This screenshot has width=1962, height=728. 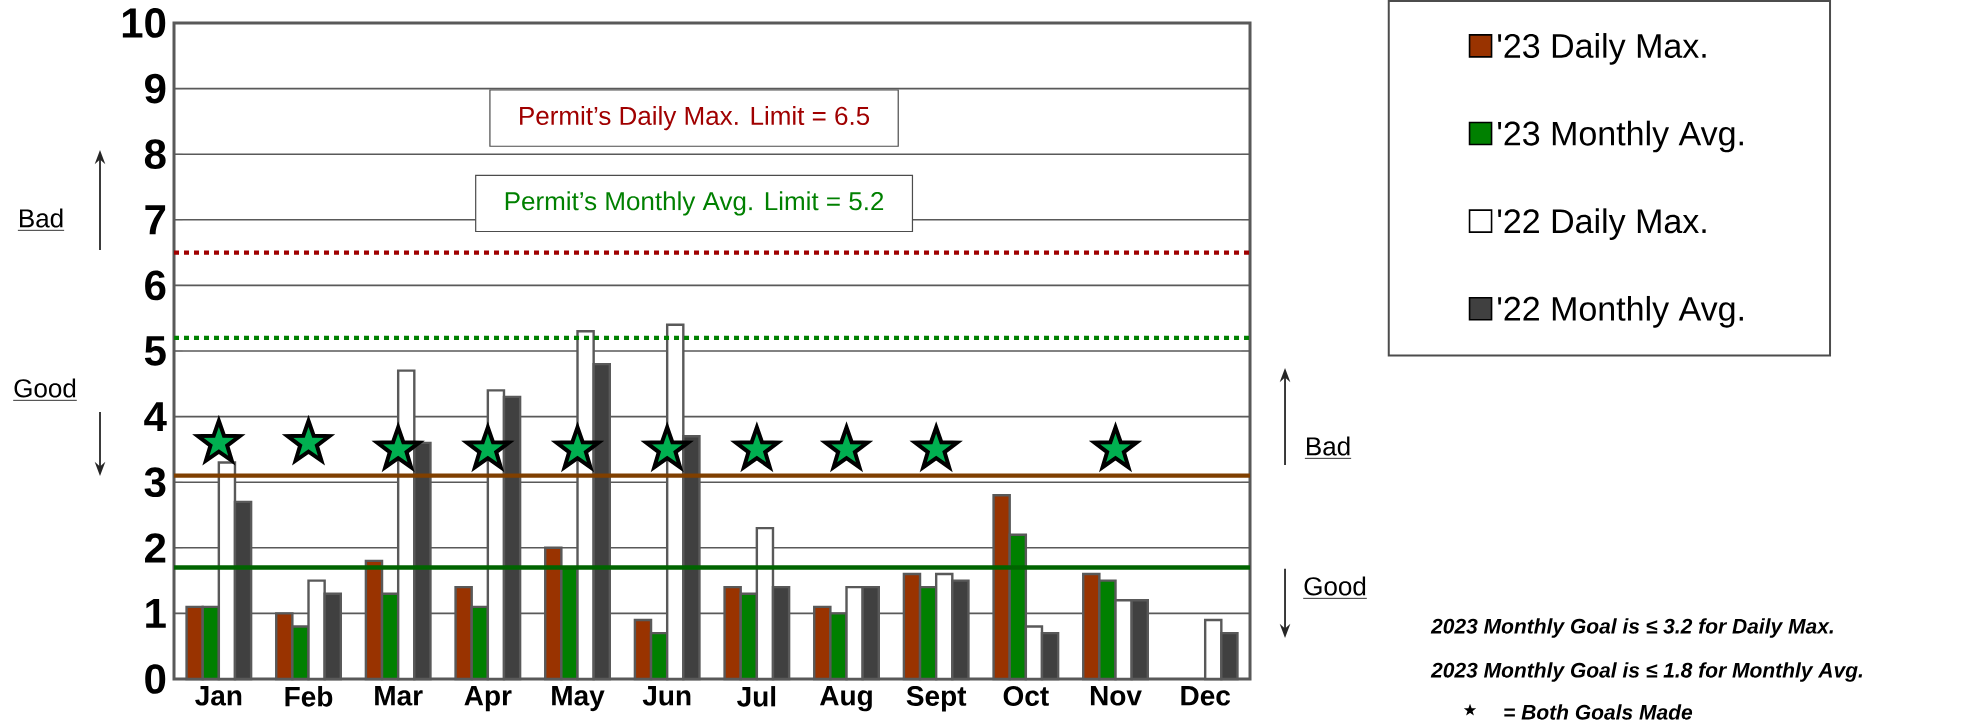 What do you see at coordinates (1646, 672) in the screenshot?
I see `text: 2023 Monthly Goal is ≤ 1.8 for Monthly Avg.` at bounding box center [1646, 672].